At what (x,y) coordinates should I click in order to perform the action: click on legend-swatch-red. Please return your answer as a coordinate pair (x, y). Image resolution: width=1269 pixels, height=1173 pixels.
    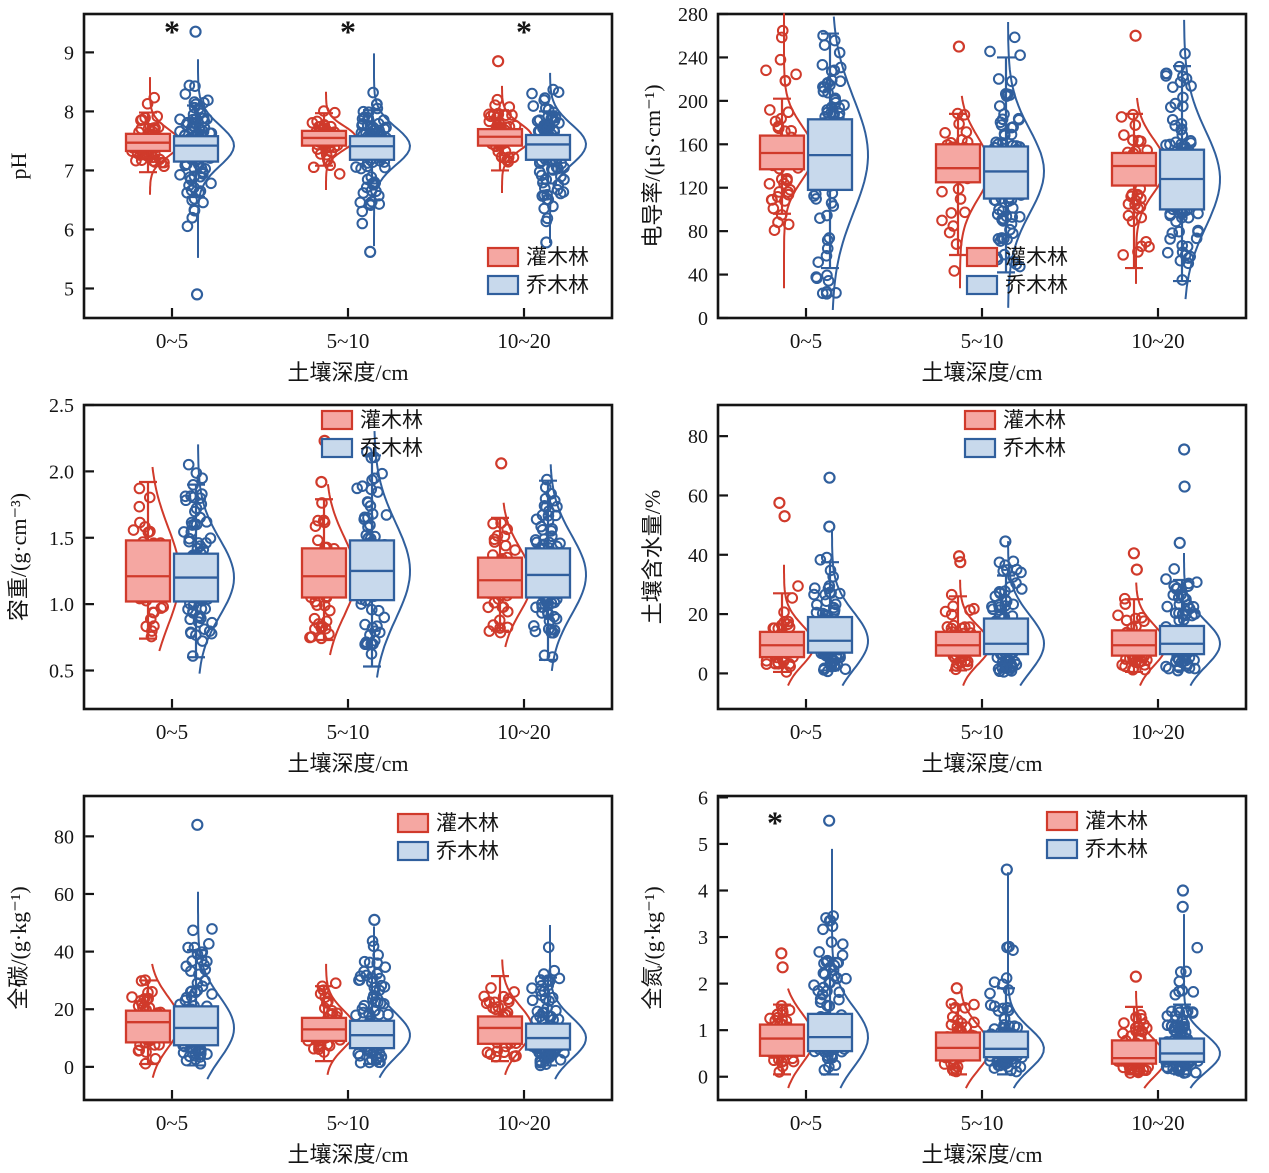
    Looking at the image, I should click on (982, 257).